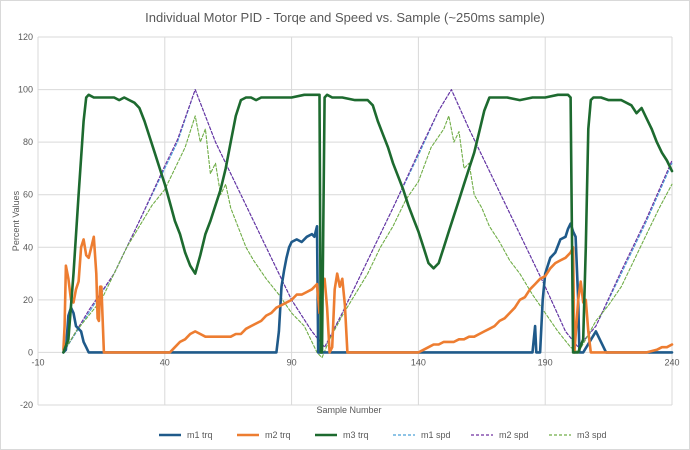 This screenshot has height=450, width=690. What do you see at coordinates (200, 435) in the screenshot?
I see `legend-label: m1 trq` at bounding box center [200, 435].